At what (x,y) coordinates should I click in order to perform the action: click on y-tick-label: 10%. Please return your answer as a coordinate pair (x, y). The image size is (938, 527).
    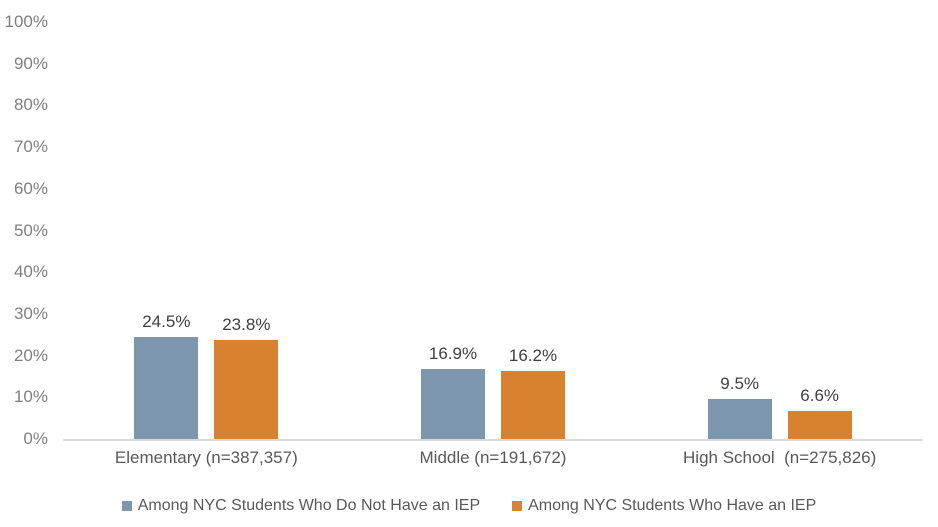
    Looking at the image, I should click on (30, 397).